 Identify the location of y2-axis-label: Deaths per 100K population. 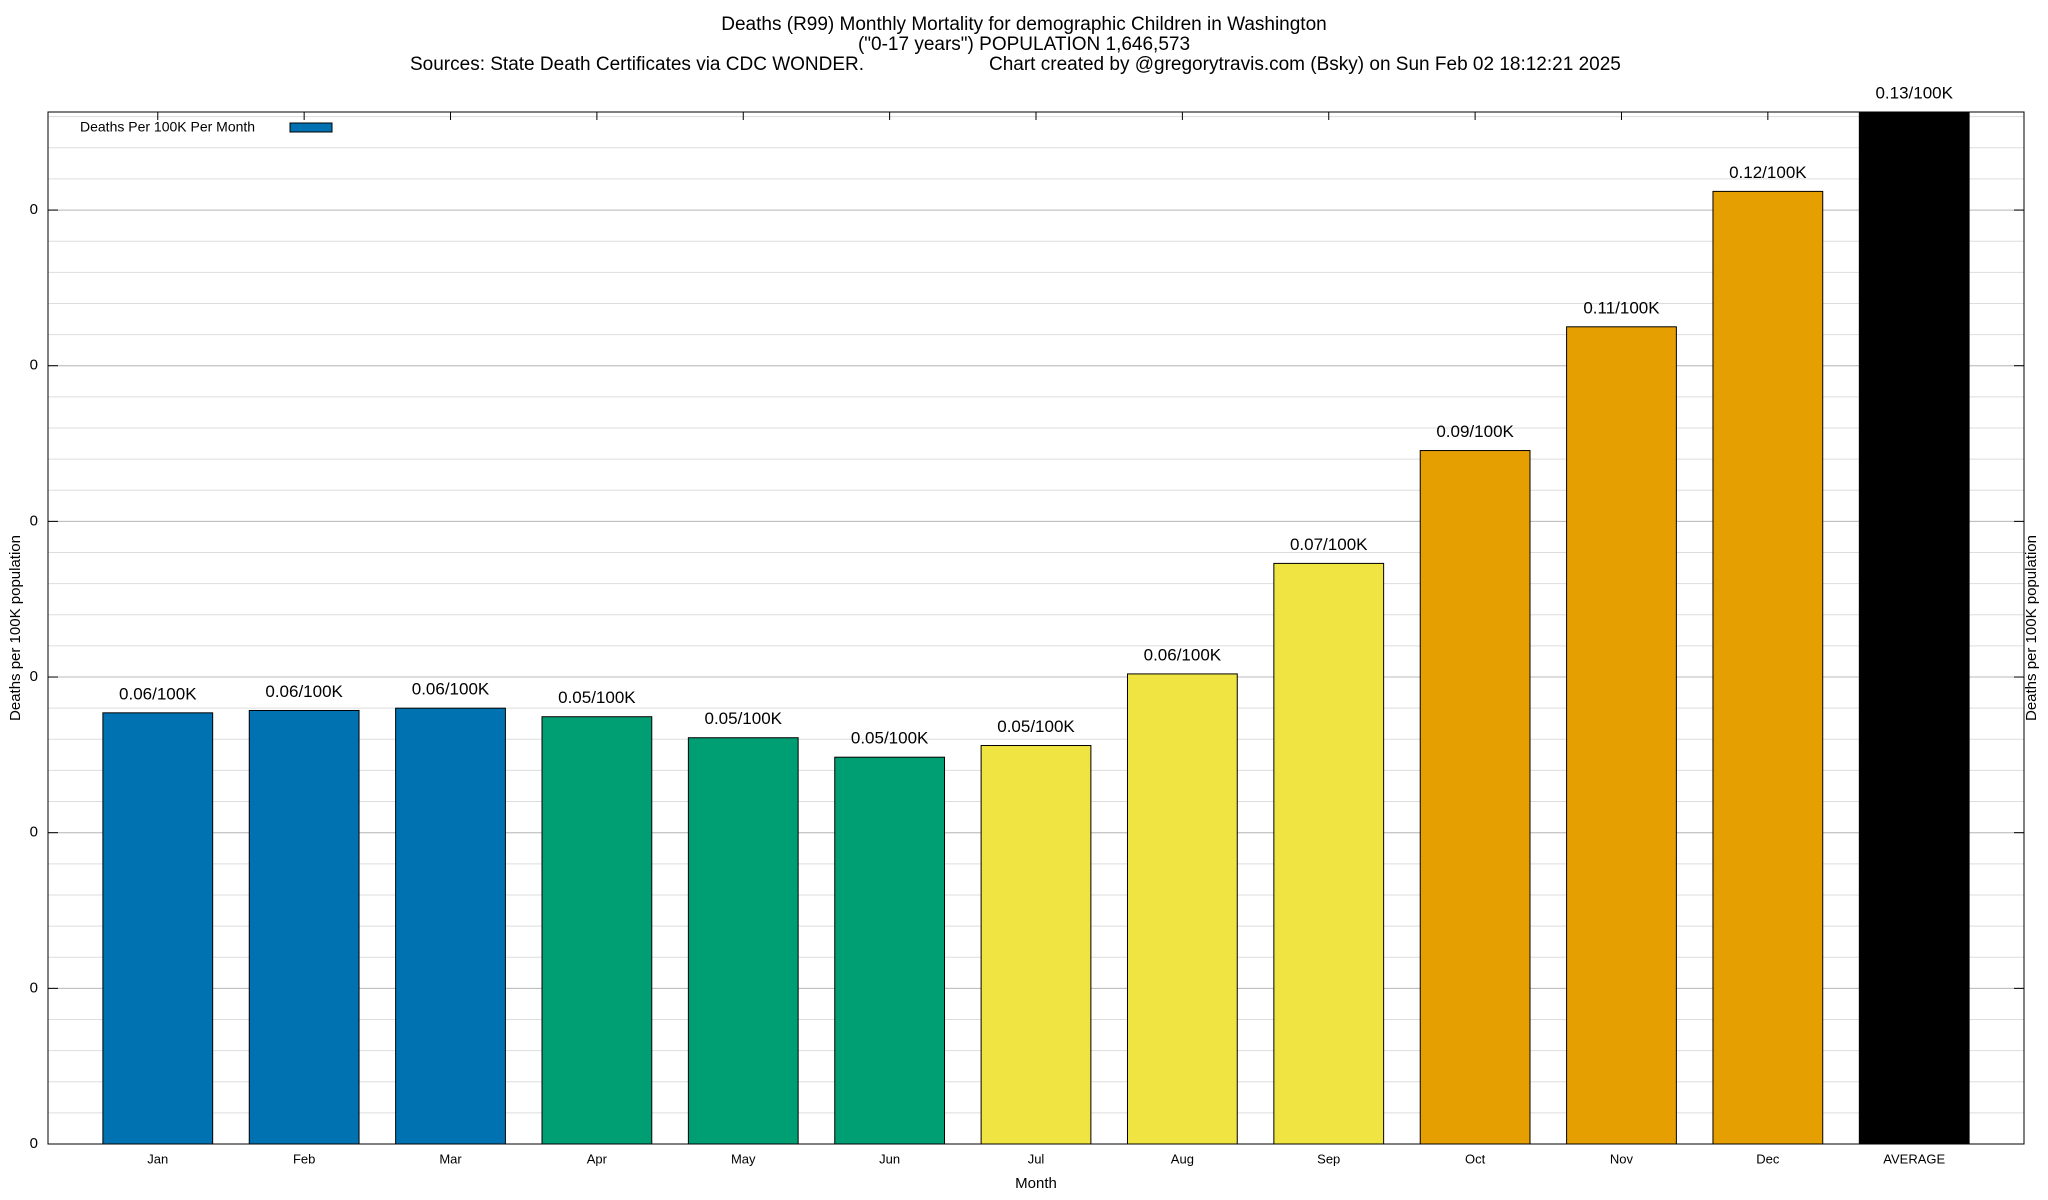
(2031, 628).